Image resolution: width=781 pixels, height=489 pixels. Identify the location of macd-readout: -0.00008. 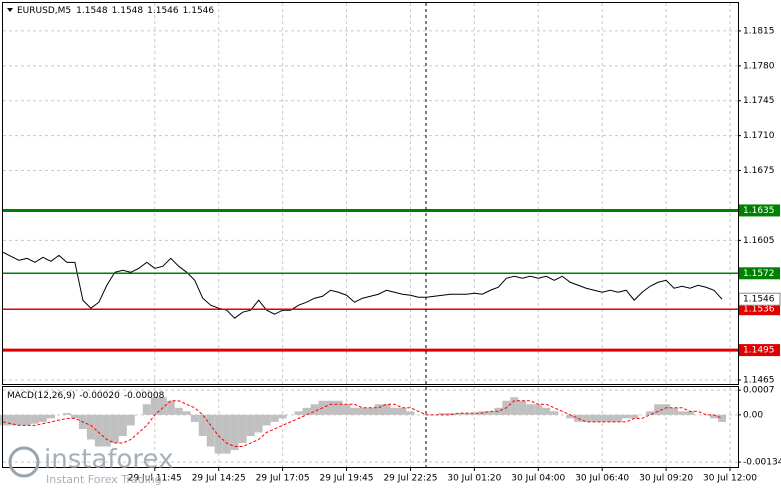
(144, 396).